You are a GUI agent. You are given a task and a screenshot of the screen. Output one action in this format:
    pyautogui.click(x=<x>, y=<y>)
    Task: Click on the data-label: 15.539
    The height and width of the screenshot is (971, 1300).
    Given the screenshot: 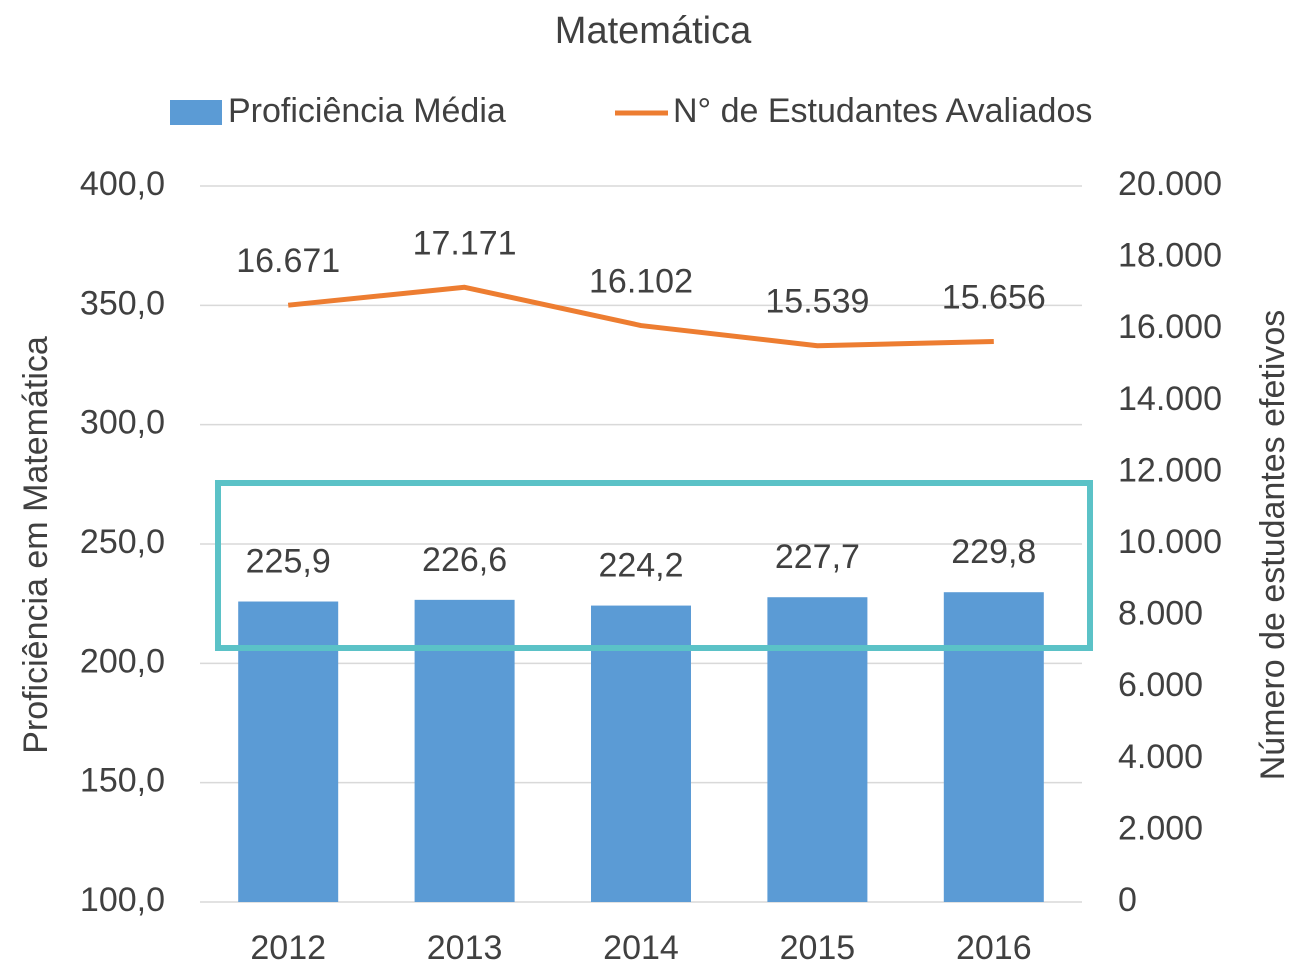 What is the action you would take?
    pyautogui.click(x=817, y=302)
    